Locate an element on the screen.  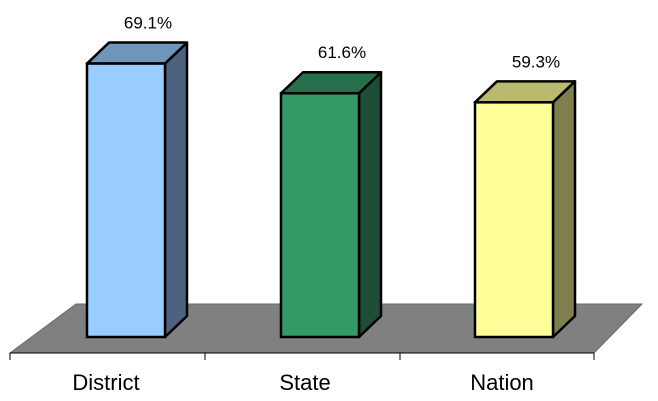
category-label: State is located at coordinates (304, 382).